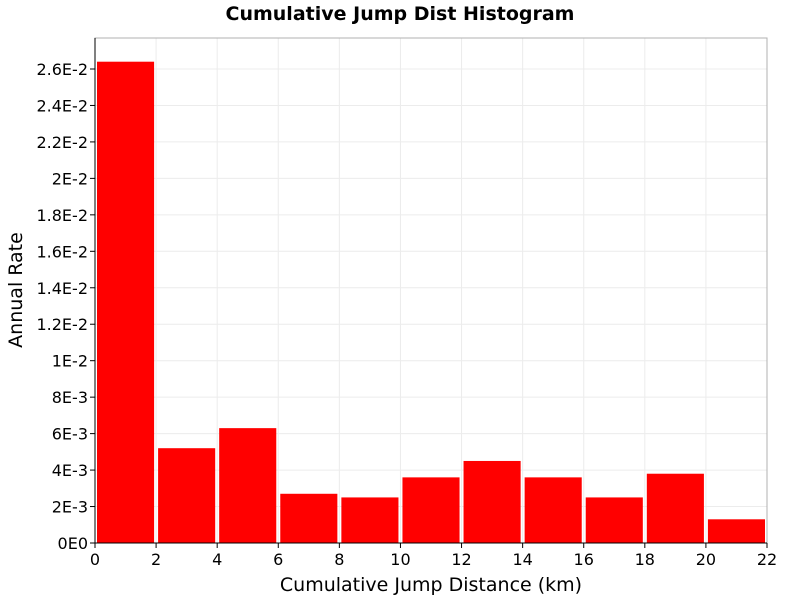 The image size is (800, 604). Describe the element at coordinates (62, 251) in the screenshot. I see `y-tick-label: 1.6E-2` at that location.